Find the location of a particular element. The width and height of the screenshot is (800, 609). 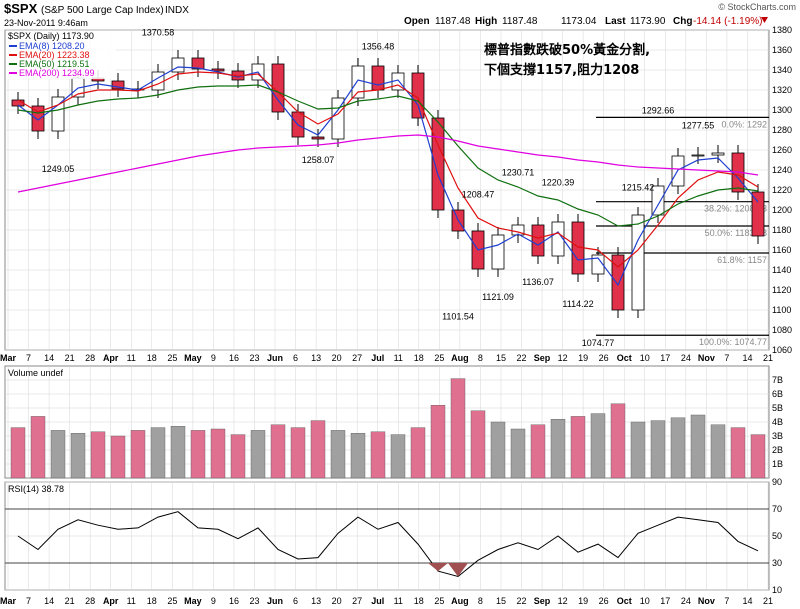

rsi-title: RSI(14) 38.78 is located at coordinates (36, 489).